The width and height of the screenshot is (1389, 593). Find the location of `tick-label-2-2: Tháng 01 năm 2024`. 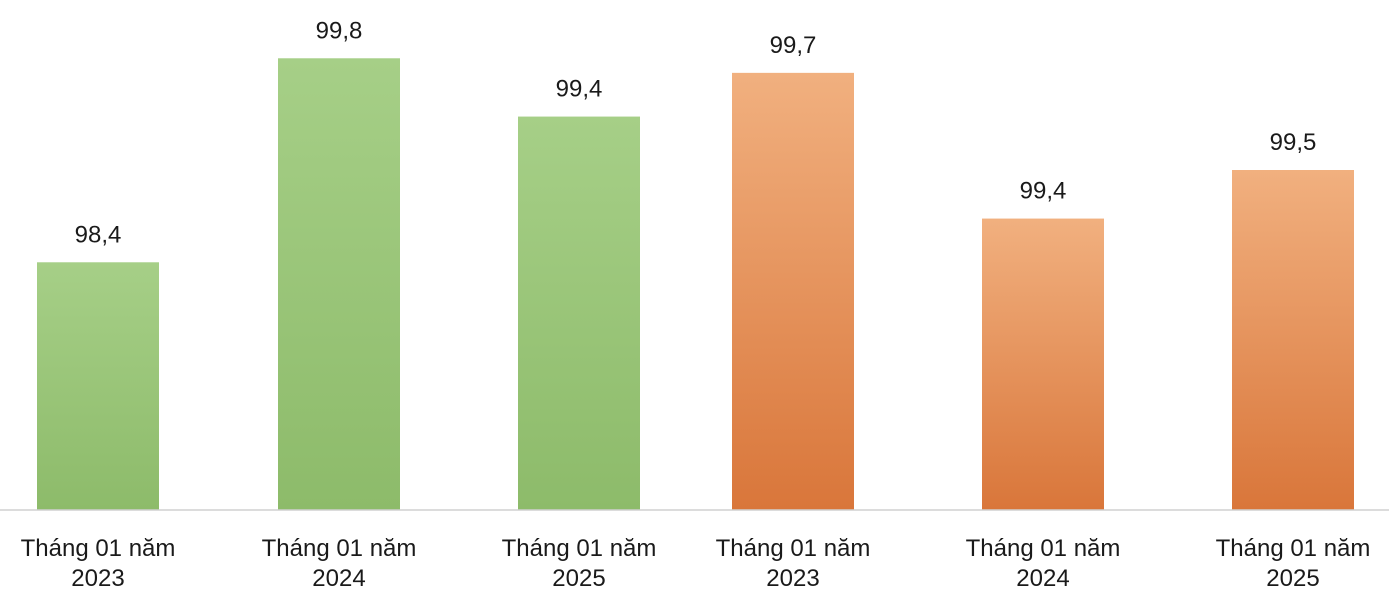

tick-label-2-2: Tháng 01 năm 2024 is located at coordinates (1043, 561).